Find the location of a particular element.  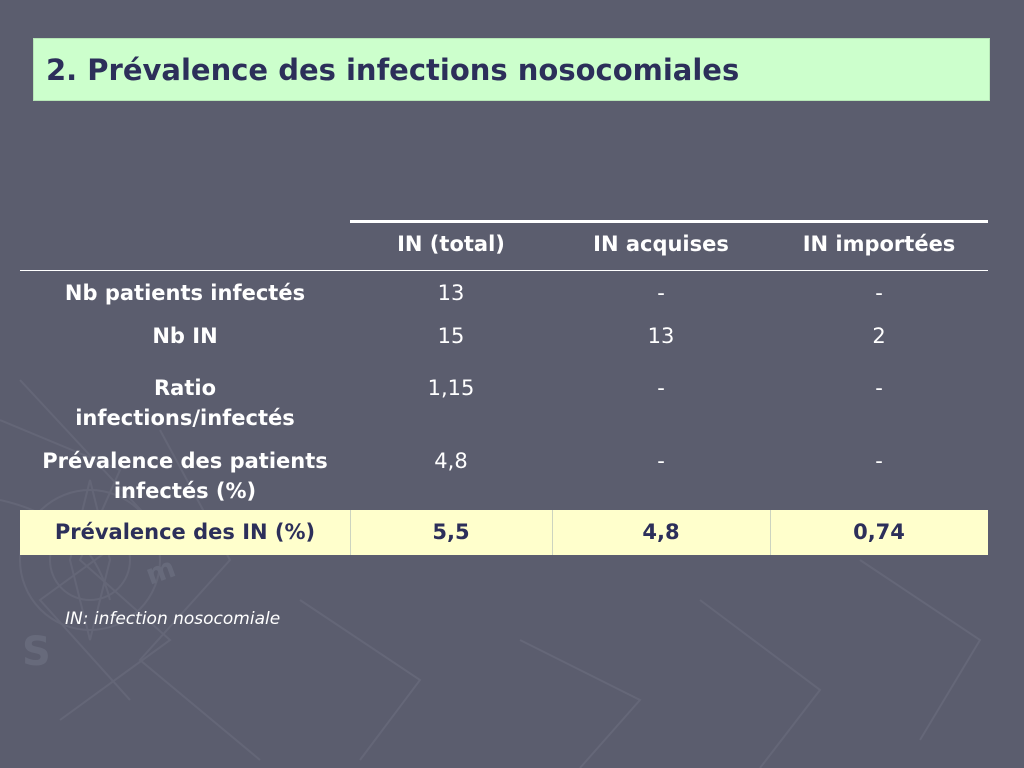

compass-letter-s: S is located at coordinates (36, 652).